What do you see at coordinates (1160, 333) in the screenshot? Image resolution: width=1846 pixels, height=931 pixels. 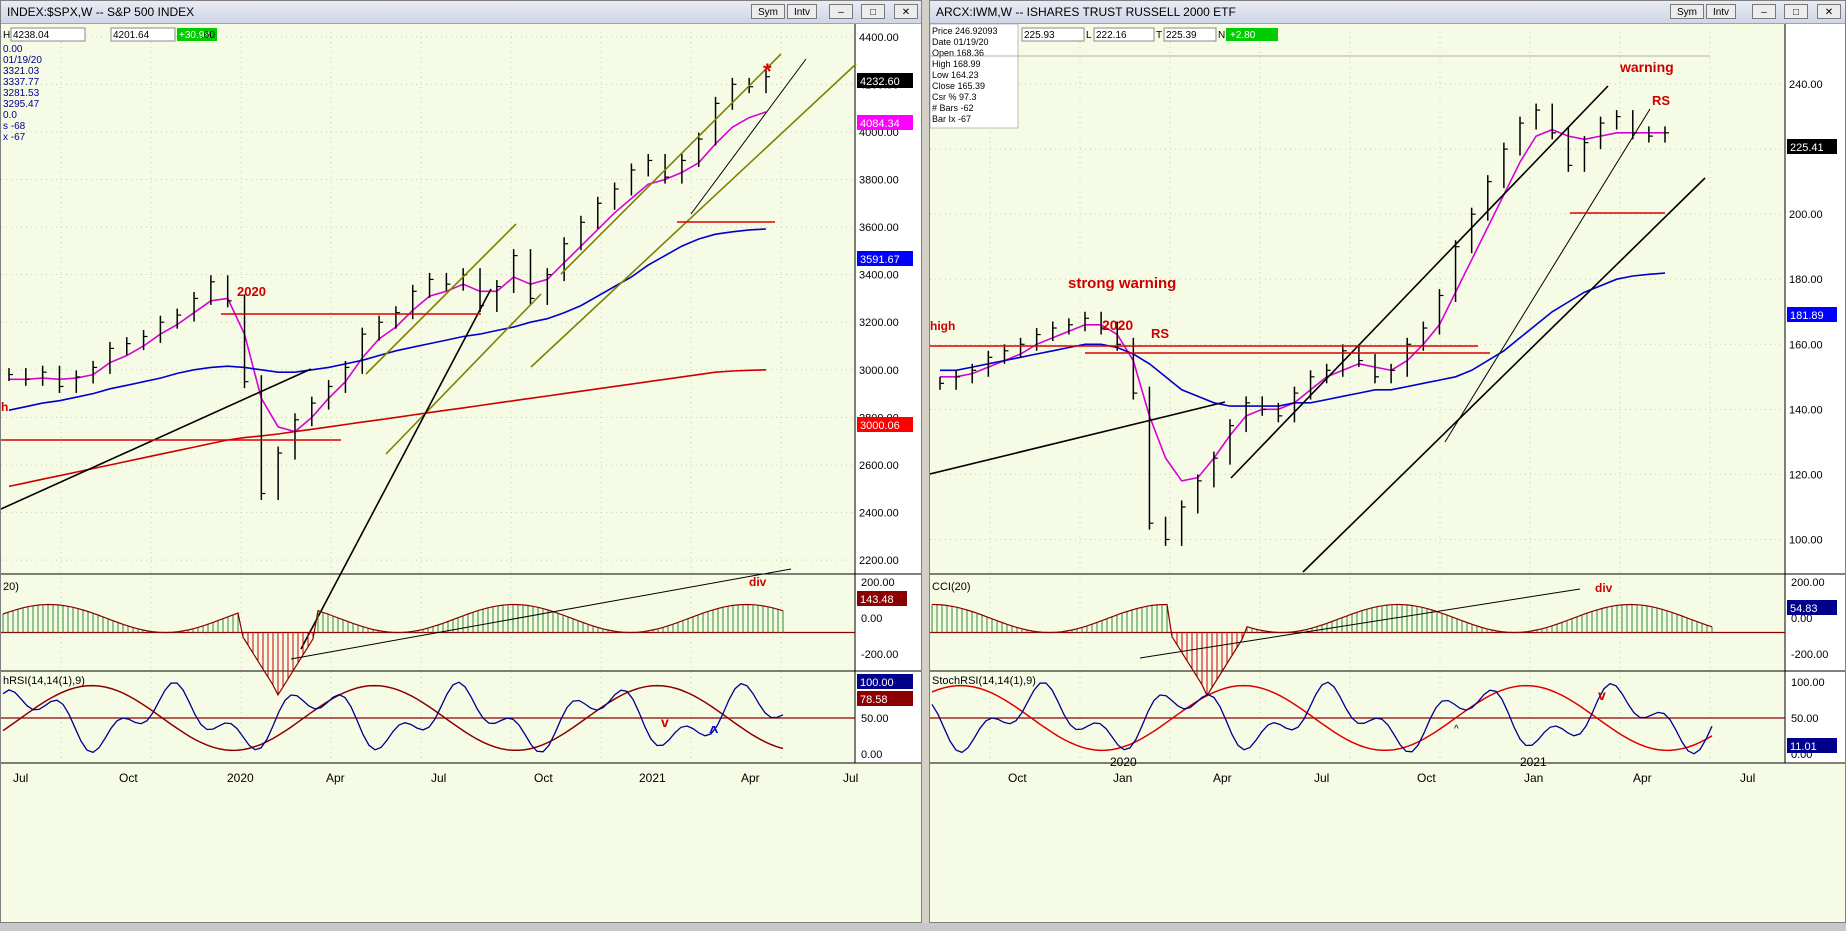 I see `annotation-rs: RS` at bounding box center [1160, 333].